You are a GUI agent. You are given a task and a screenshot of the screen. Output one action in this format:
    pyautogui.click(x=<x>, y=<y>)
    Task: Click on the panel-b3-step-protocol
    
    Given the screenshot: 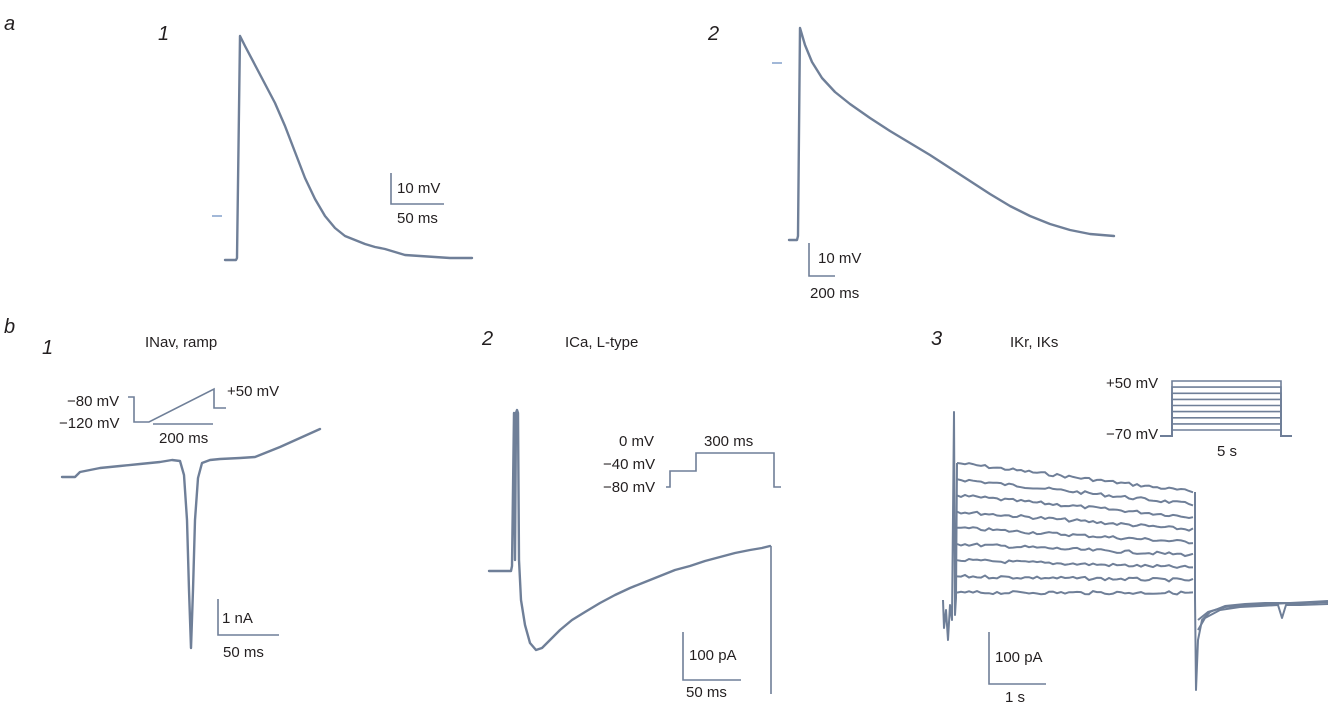 What is the action you would take?
    pyautogui.click(x=1226, y=408)
    